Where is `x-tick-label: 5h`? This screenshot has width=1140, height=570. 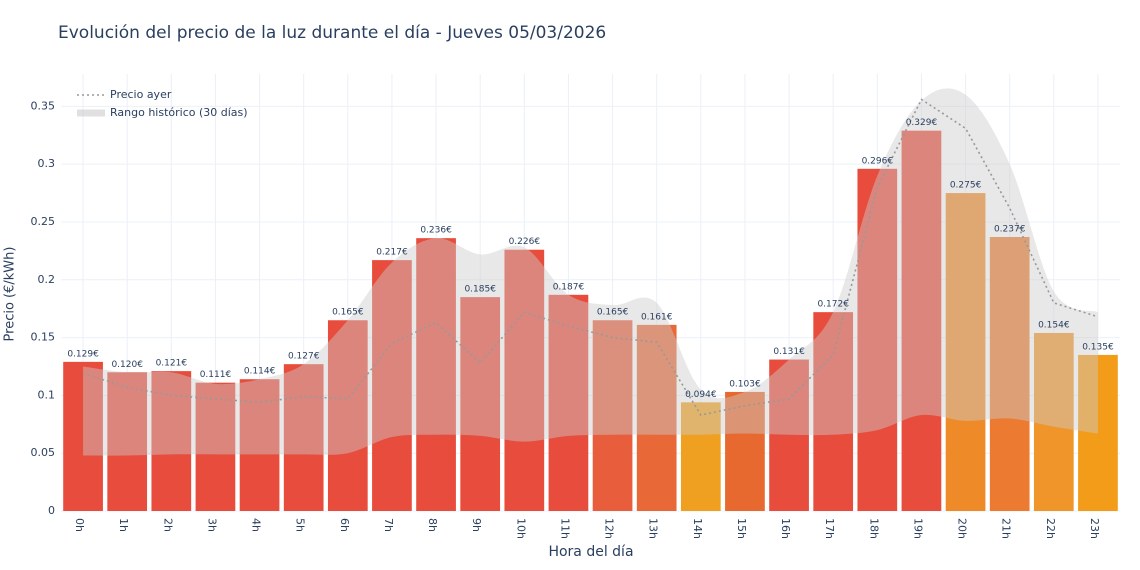 x-tick-label: 5h is located at coordinates (300, 525).